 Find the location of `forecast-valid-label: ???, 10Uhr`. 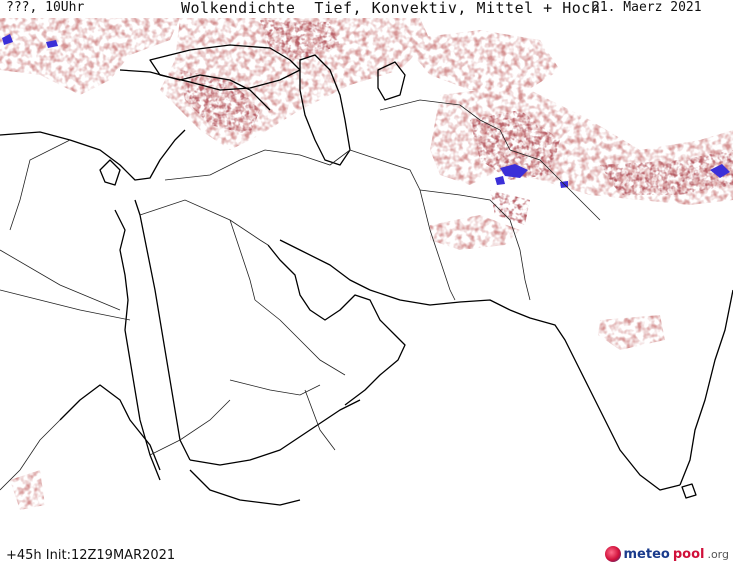

forecast-valid-label: ???, 10Uhr is located at coordinates (45, 7).